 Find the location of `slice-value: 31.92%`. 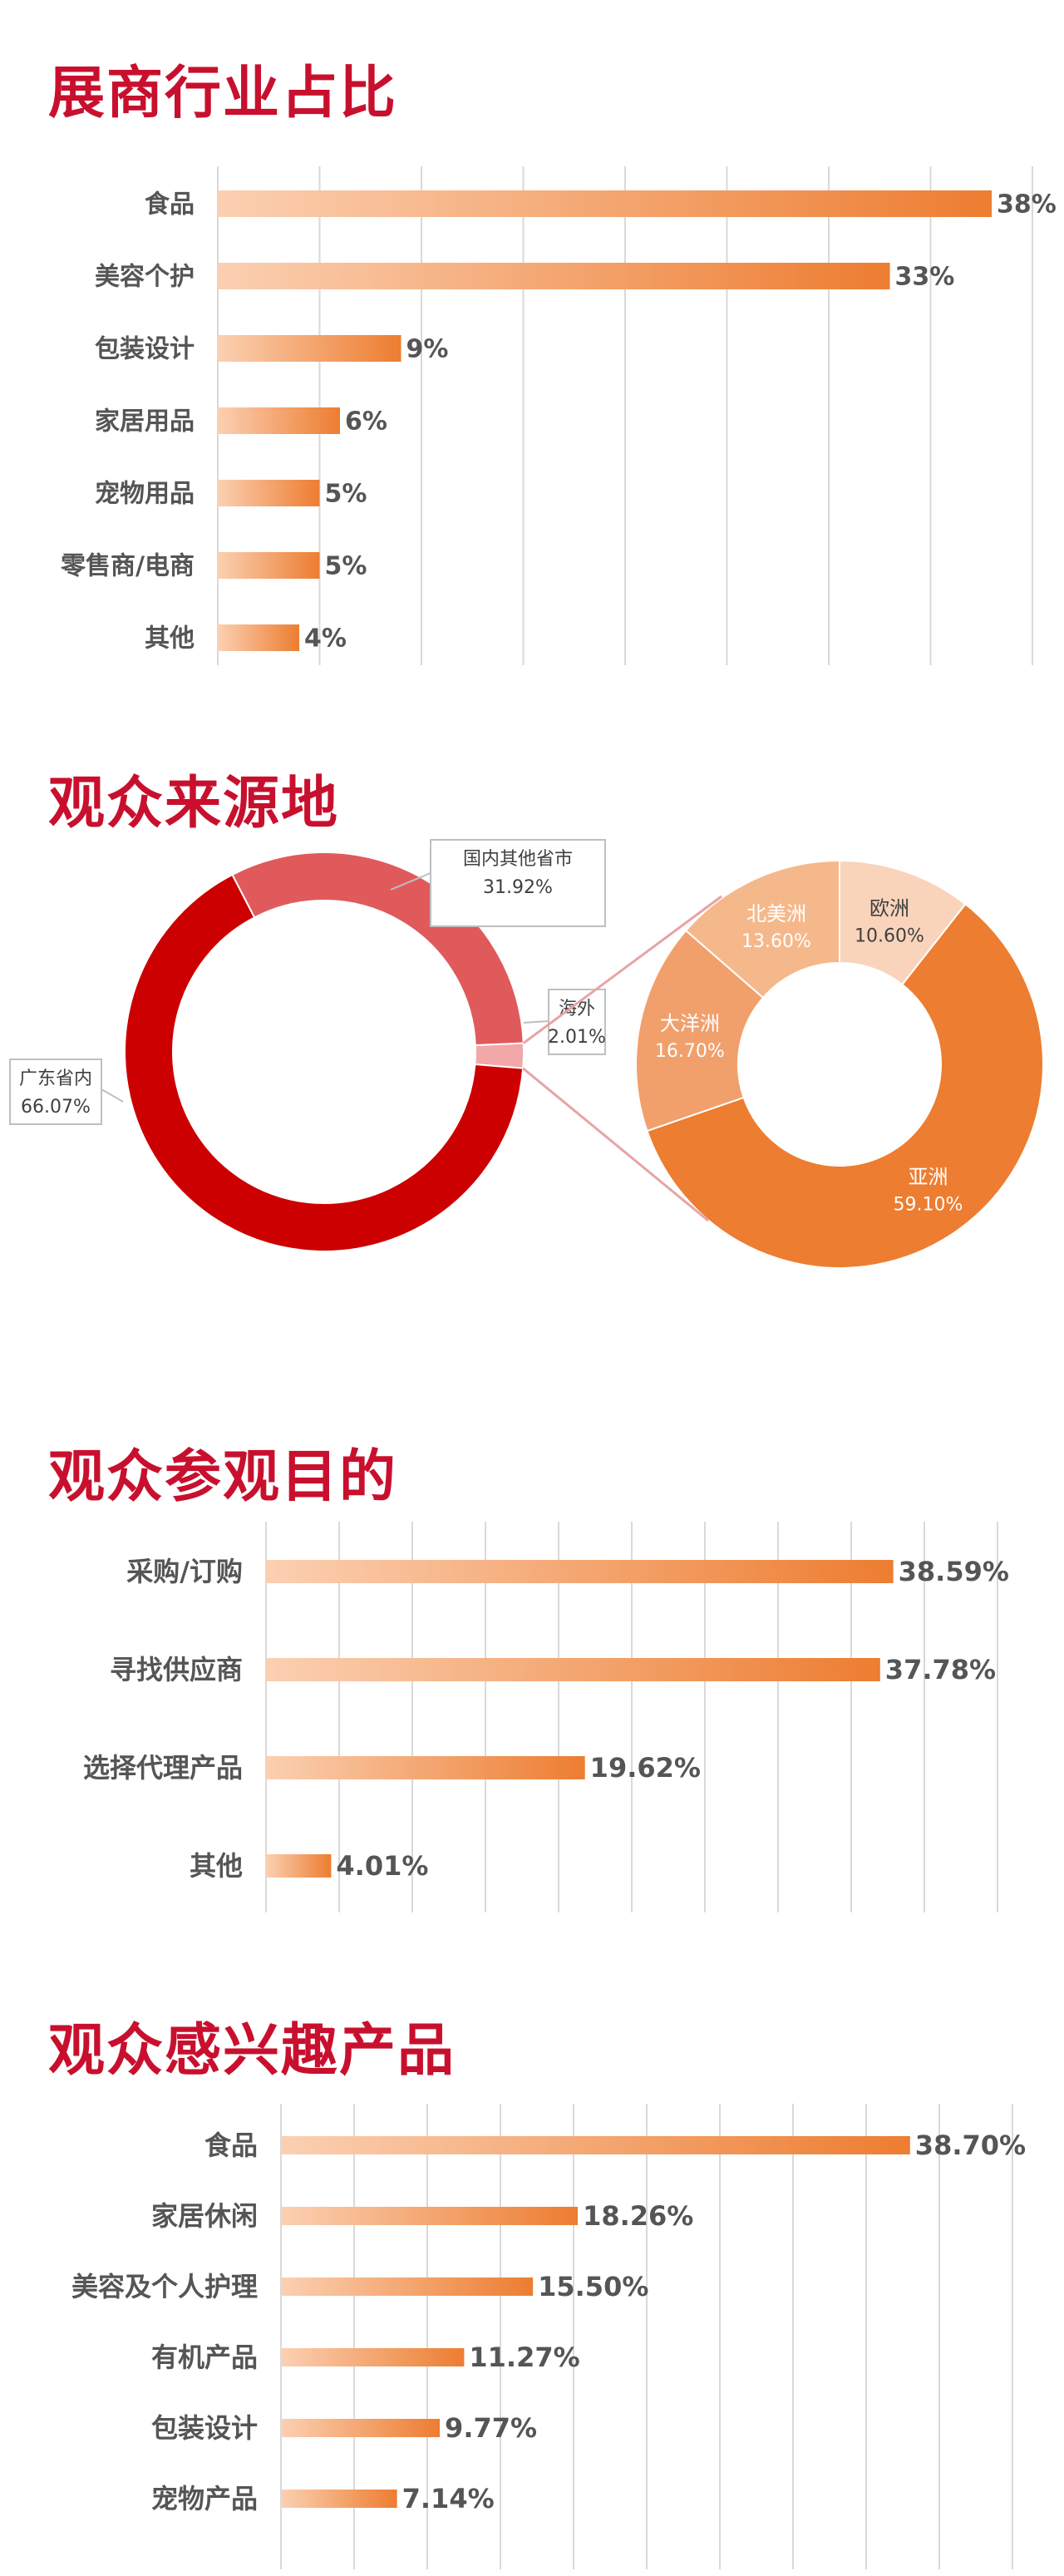

slice-value: 31.92% is located at coordinates (518, 887).